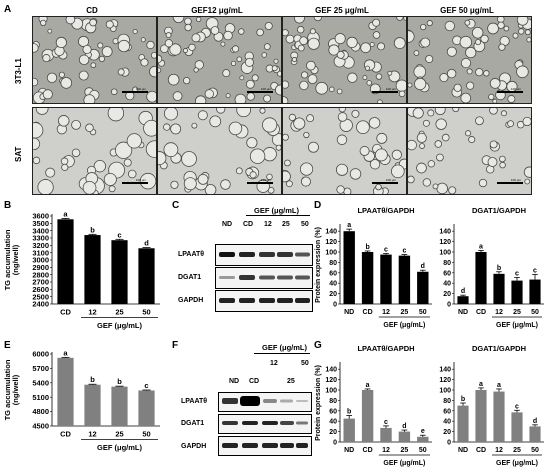 The image size is (550, 476). What do you see at coordinates (92, 10) in the screenshot?
I see `micro-col-header: CD` at bounding box center [92, 10].